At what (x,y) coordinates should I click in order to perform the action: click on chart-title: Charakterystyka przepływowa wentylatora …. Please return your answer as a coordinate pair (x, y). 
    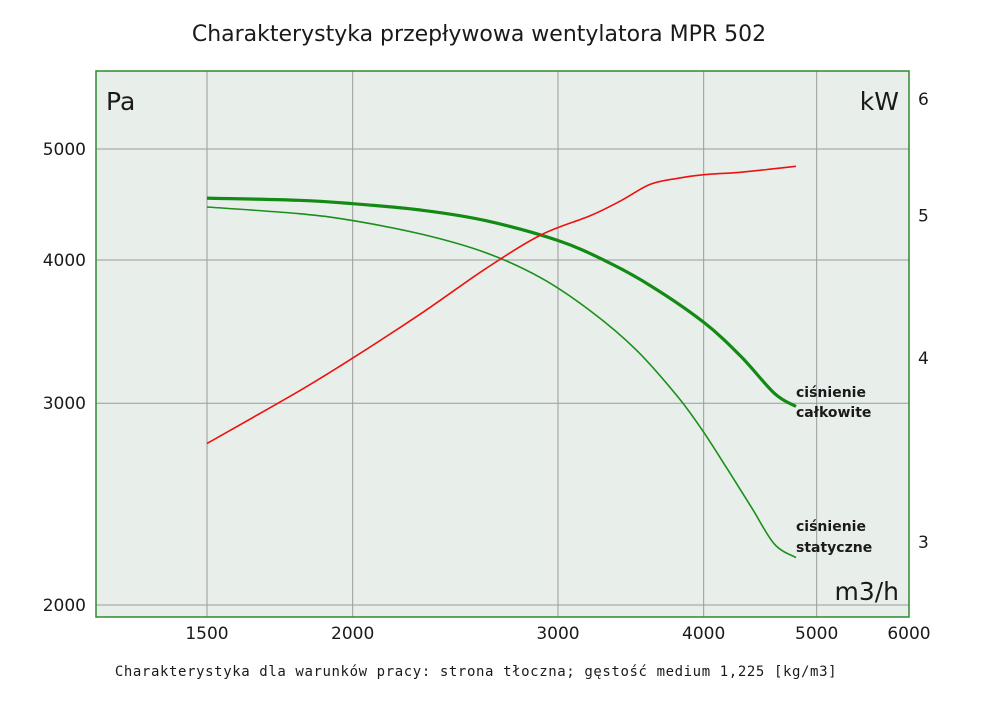
    Looking at the image, I should click on (479, 34).